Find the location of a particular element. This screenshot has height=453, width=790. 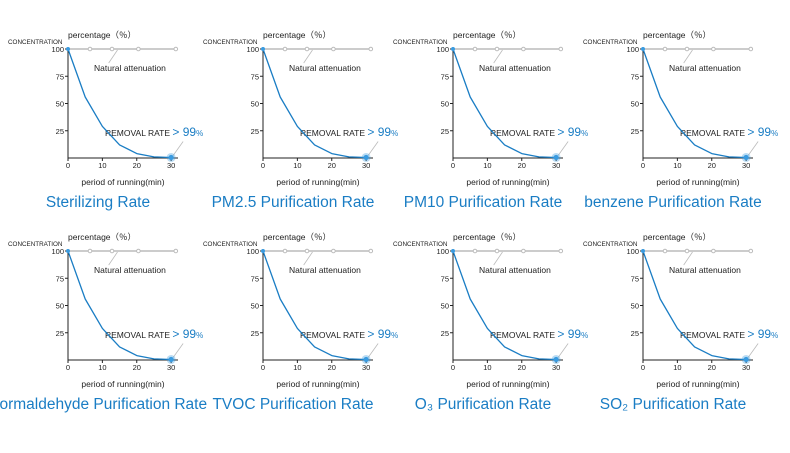

chart-title: Formaldehyde Purification Rate is located at coordinates (104, 404).